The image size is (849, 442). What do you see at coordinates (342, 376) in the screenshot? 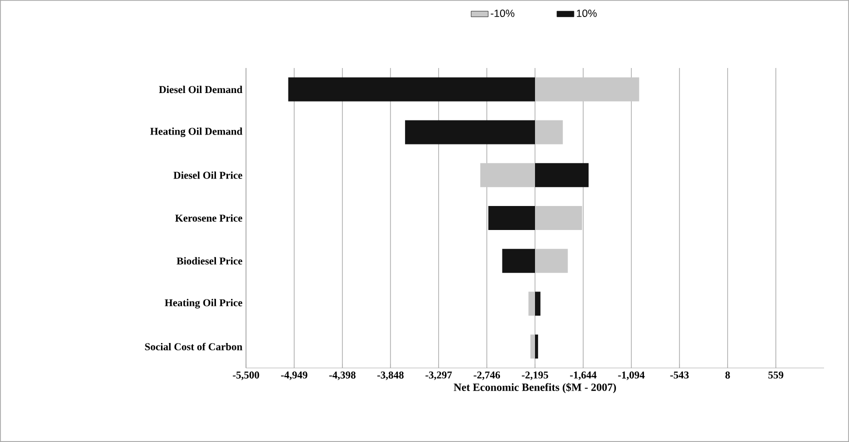
I see `x-tick-label: -4,398` at bounding box center [342, 376].